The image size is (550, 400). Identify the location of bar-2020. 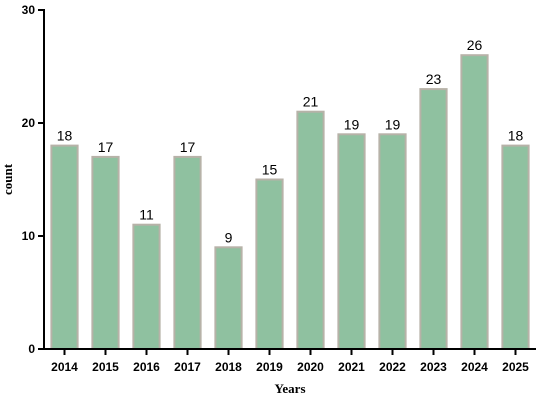
(310, 230).